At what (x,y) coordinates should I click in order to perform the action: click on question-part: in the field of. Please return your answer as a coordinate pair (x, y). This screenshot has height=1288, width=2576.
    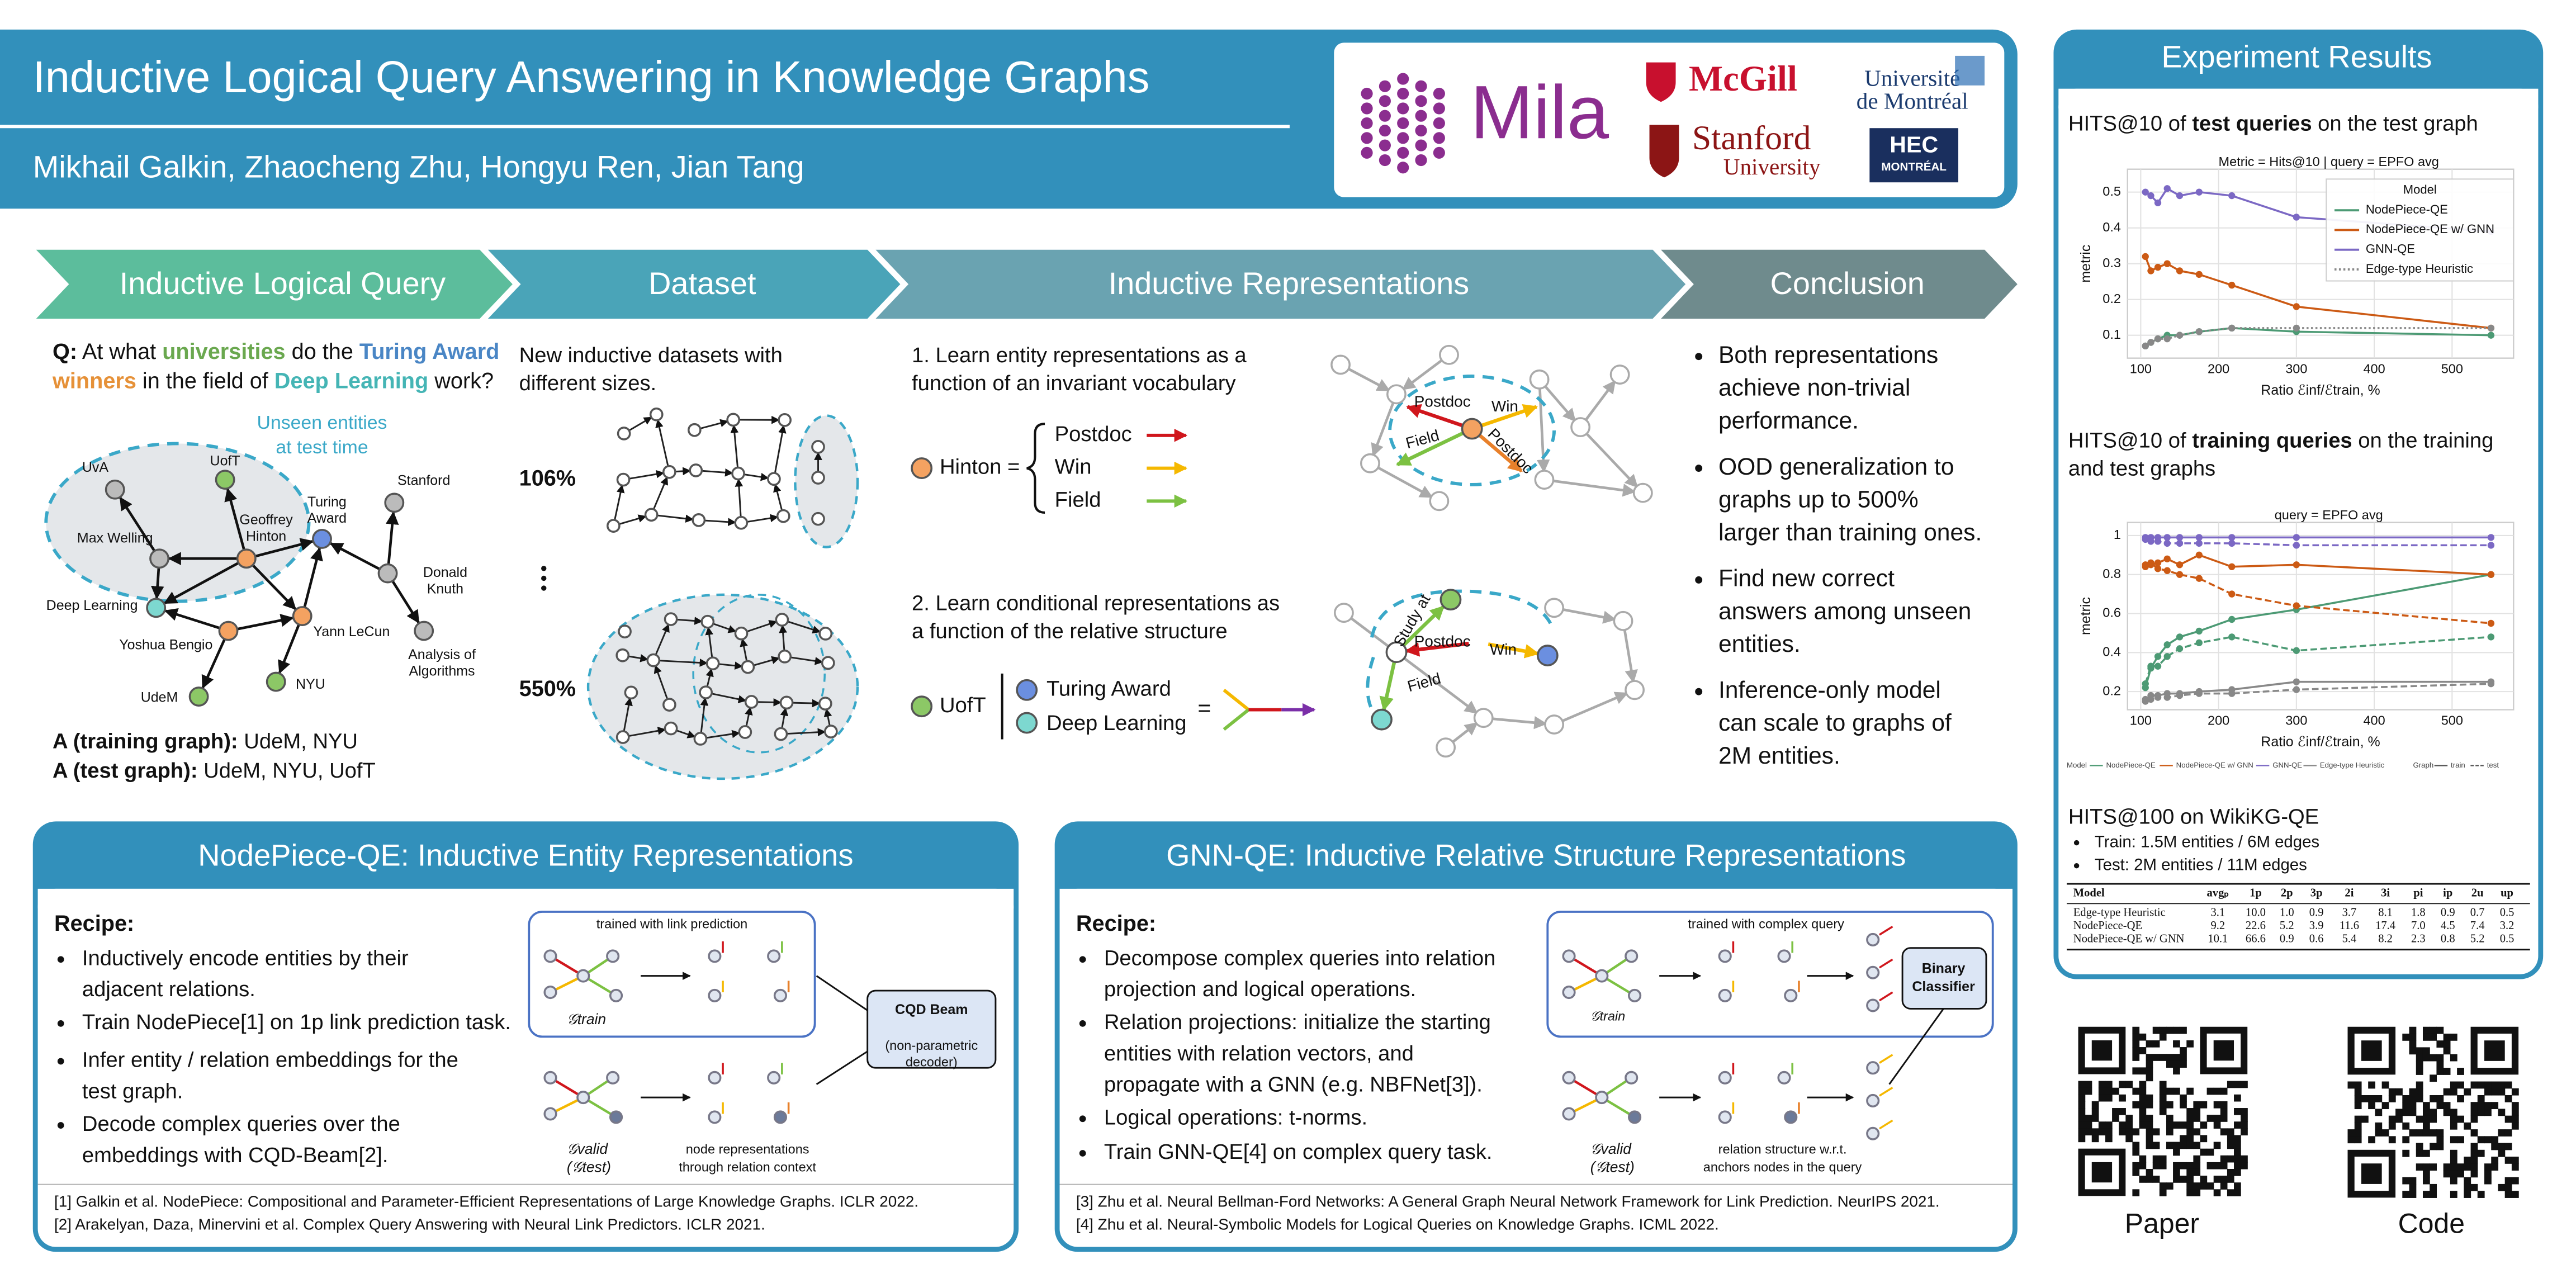
    Looking at the image, I should click on (205, 381).